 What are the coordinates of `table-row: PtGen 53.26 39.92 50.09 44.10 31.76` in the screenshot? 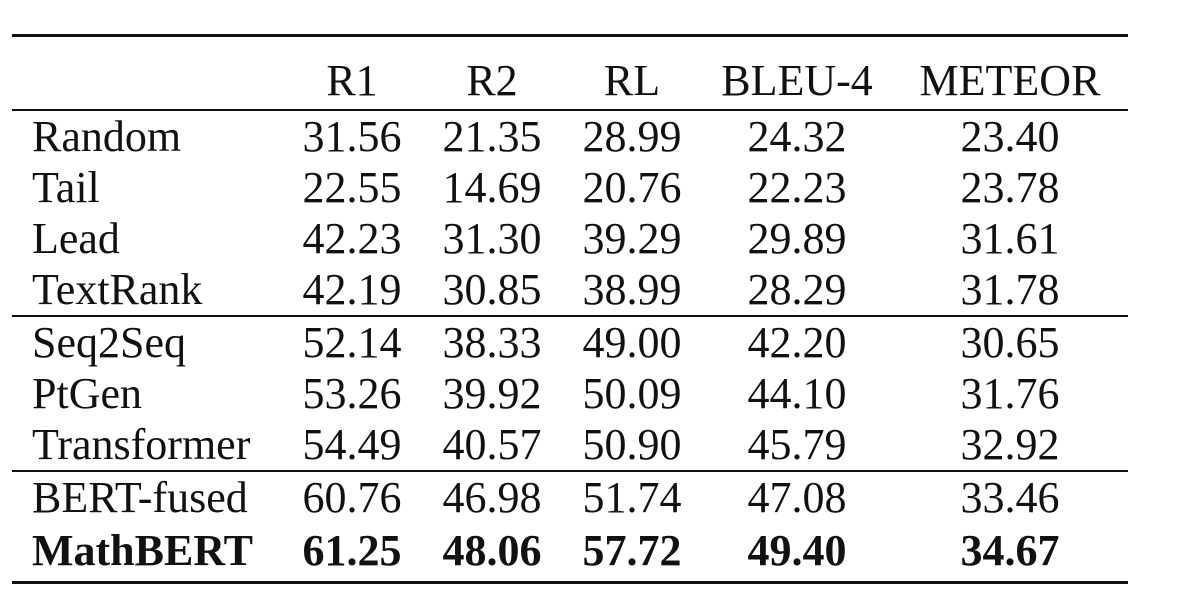 It's located at (570, 393).